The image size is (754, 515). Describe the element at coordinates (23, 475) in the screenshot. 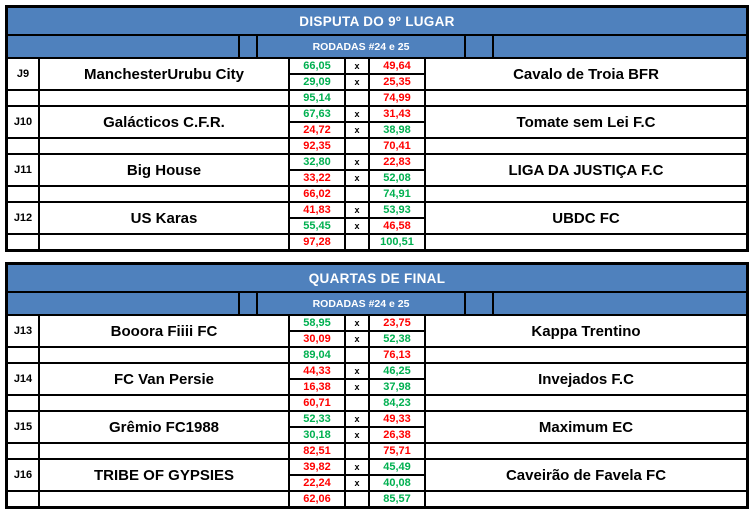

I see `match-id: J16` at that location.